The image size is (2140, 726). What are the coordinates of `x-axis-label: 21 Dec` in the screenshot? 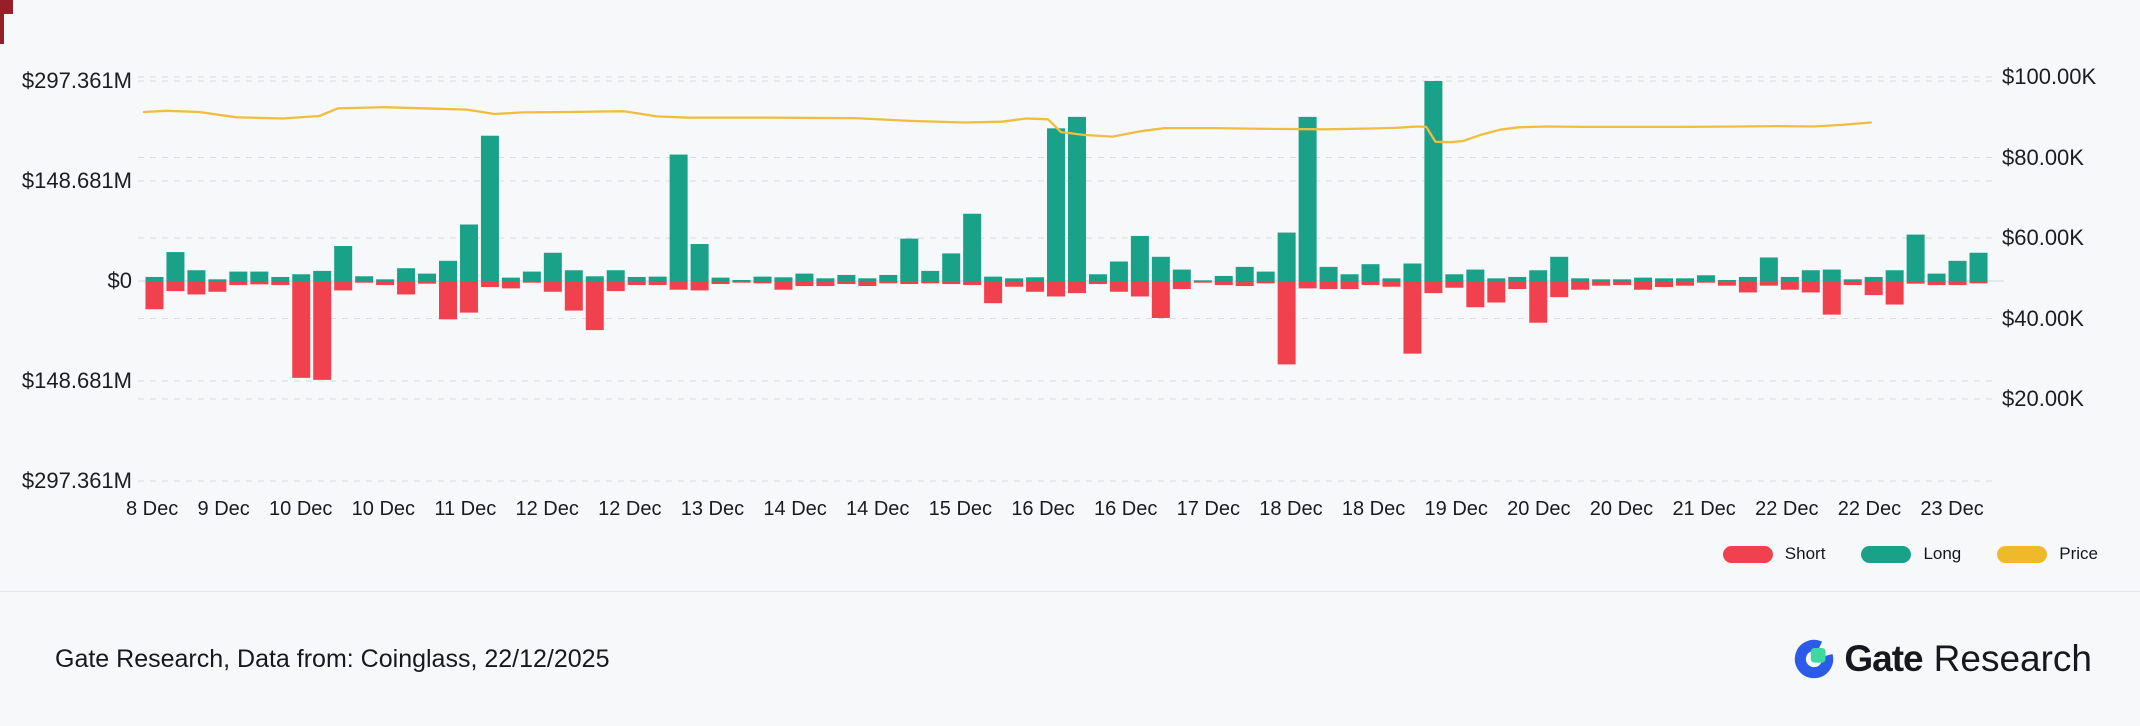 It's located at (1704, 509).